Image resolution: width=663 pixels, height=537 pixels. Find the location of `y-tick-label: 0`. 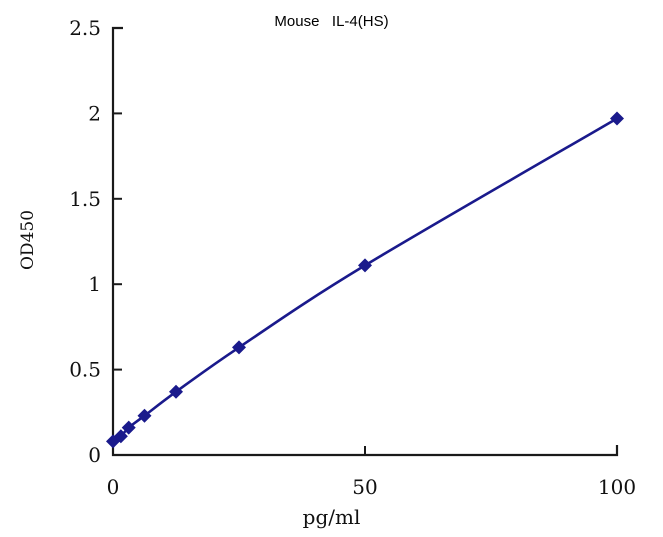

y-tick-label: 0 is located at coordinates (94, 455).